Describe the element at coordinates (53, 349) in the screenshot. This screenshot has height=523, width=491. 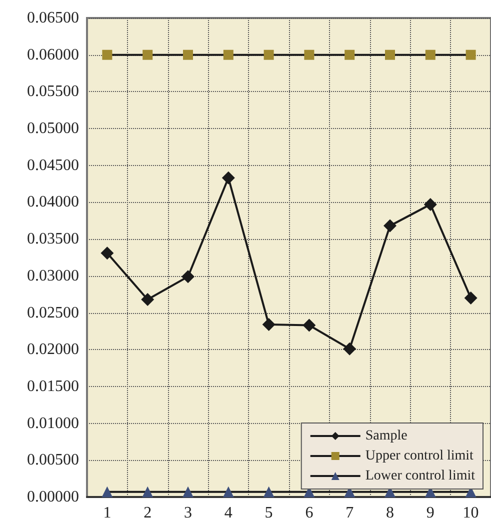
I see `y-tick-label: 0.02000` at that location.